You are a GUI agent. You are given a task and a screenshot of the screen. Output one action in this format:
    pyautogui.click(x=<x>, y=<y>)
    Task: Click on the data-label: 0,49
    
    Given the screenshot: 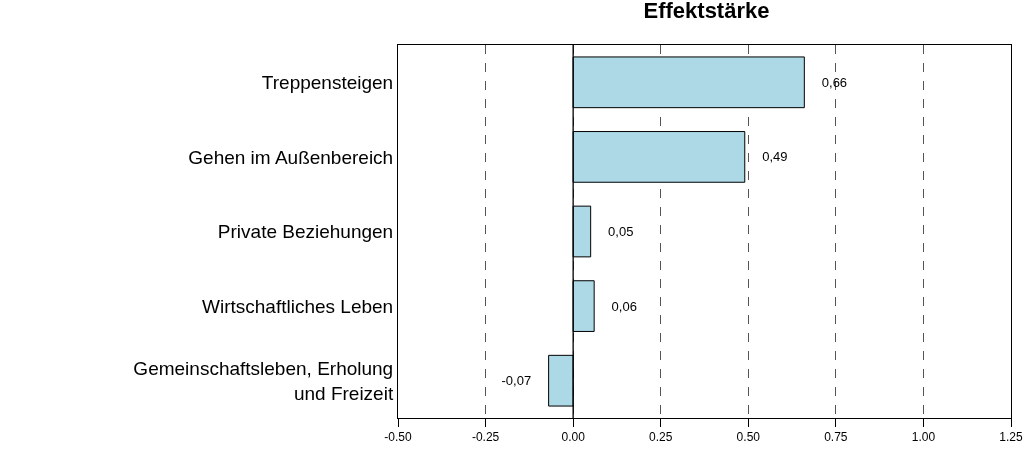 What is the action you would take?
    pyautogui.click(x=774, y=157)
    